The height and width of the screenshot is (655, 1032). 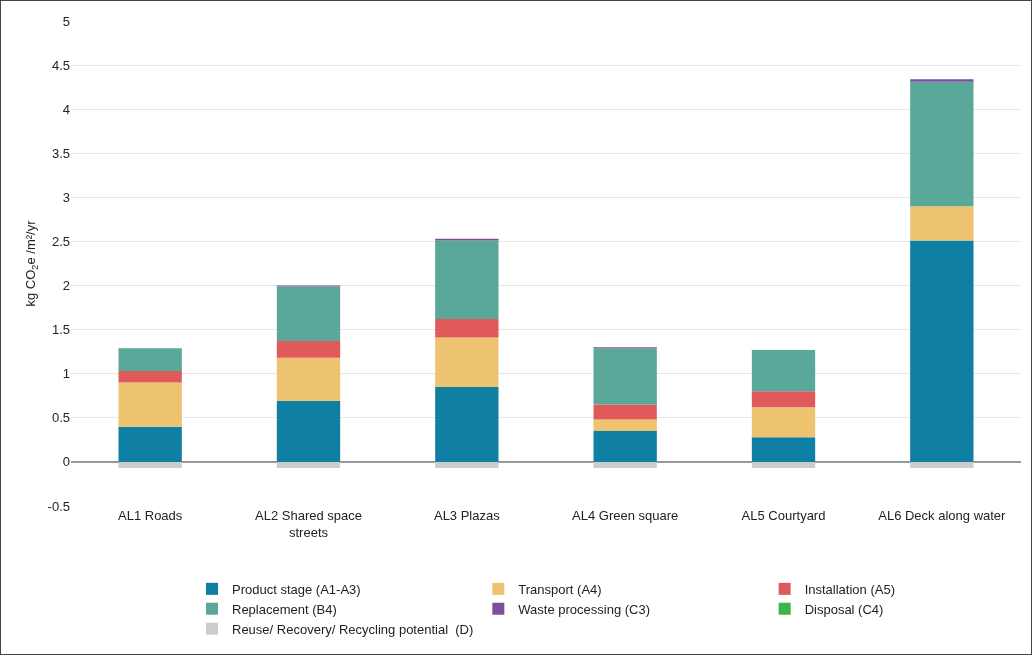 I want to click on y-tick-label: 2.5, so click(x=60, y=241).